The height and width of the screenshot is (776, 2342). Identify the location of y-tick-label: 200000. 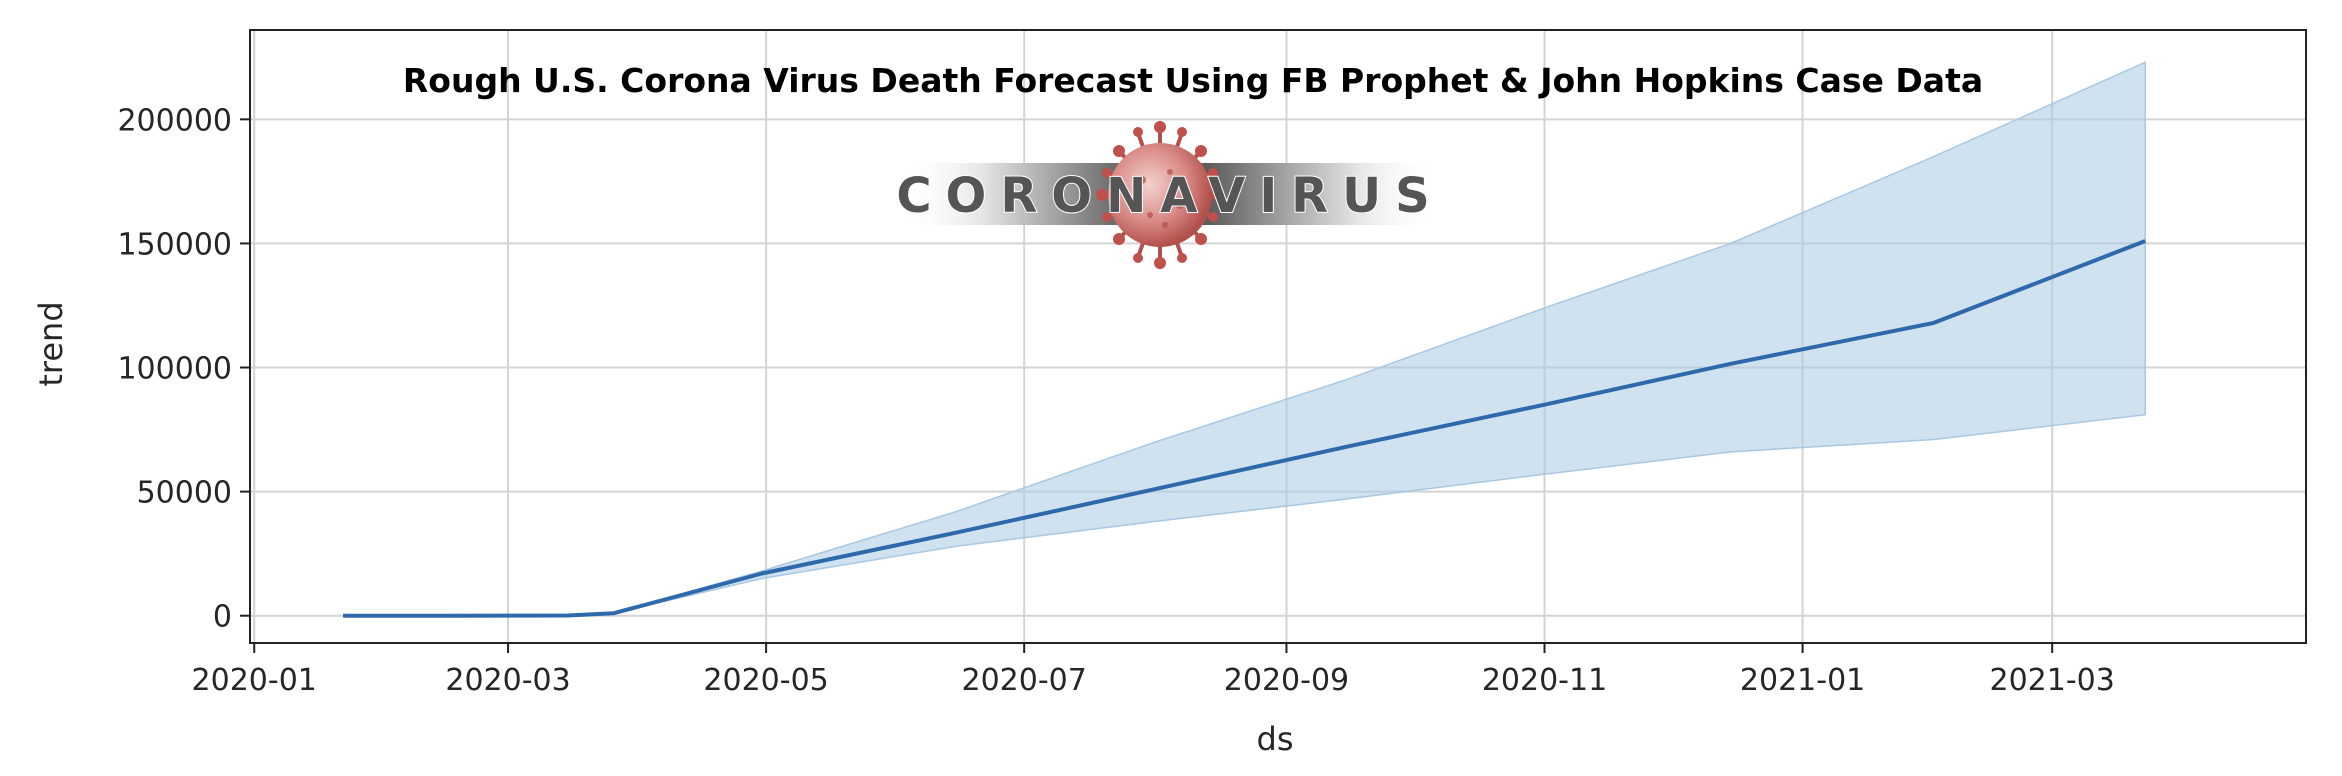
(174, 120).